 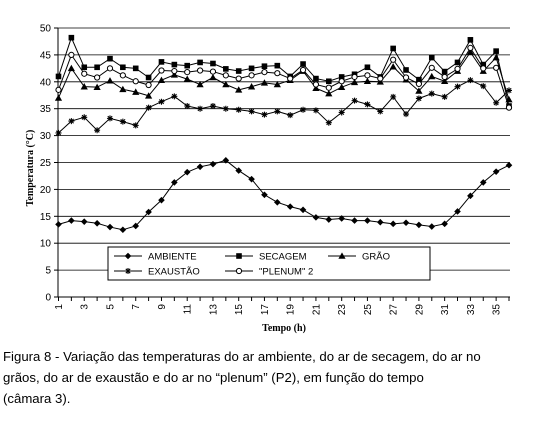 I want to click on x-tick-label: 27, so click(x=394, y=310).